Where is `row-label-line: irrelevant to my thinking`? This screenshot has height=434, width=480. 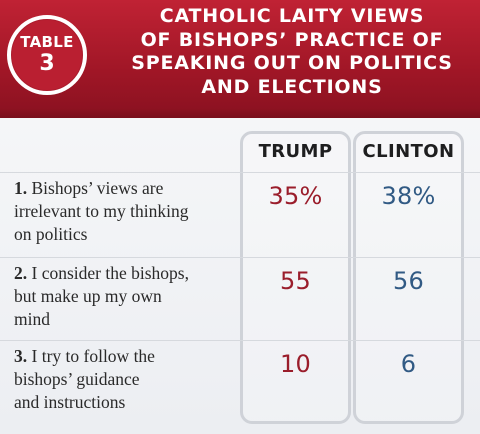 row-label-line: irrelevant to my thinking is located at coordinates (101, 211).